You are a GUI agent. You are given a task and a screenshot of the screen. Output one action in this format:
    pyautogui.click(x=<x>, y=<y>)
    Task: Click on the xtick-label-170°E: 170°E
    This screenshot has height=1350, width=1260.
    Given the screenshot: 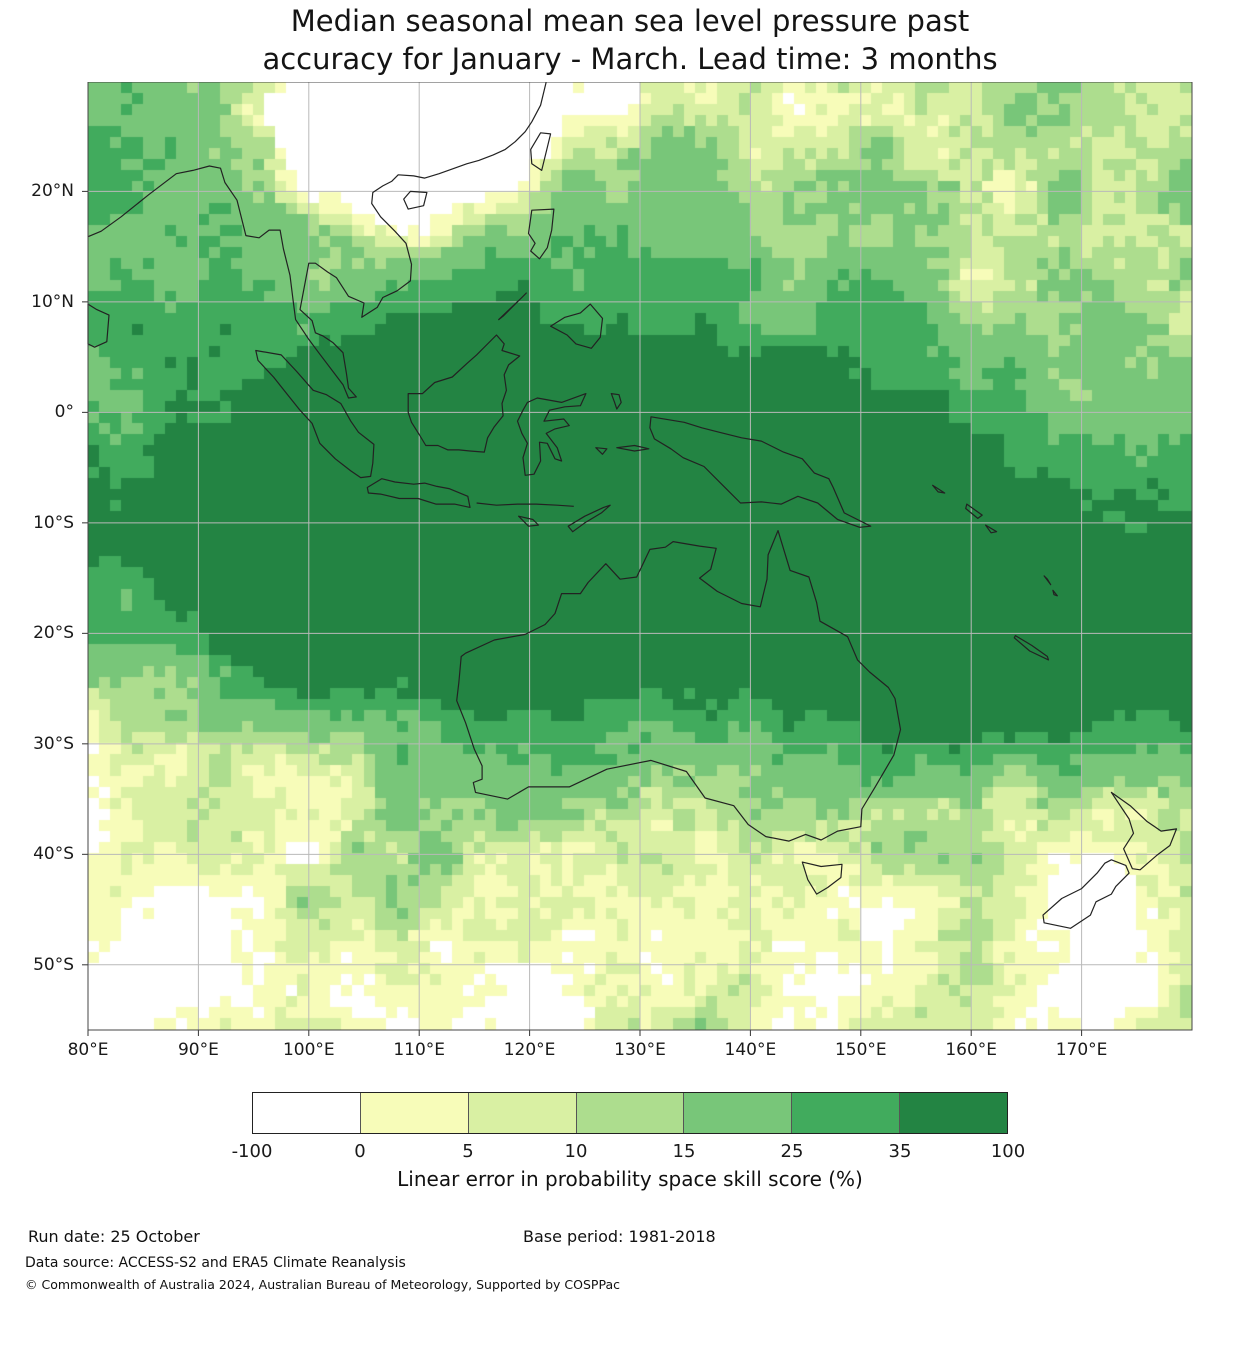 What is the action you would take?
    pyautogui.click(x=1081, y=1050)
    